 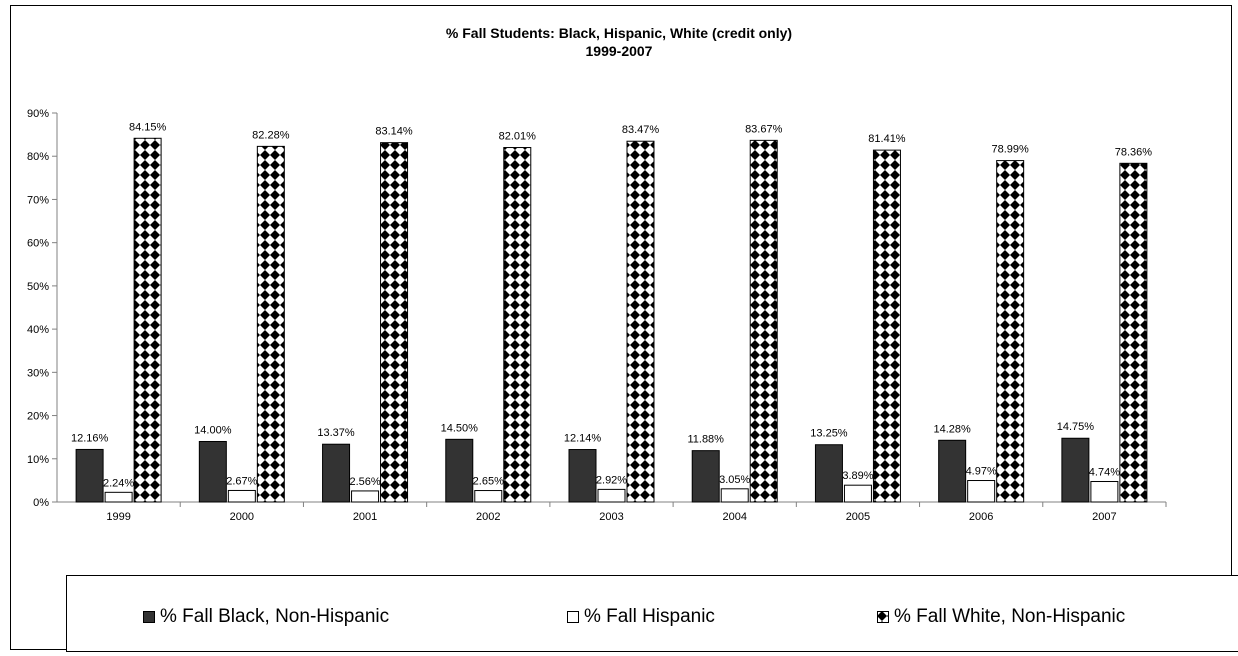 What do you see at coordinates (242, 517) in the screenshot?
I see `x-tick-label: 2000` at bounding box center [242, 517].